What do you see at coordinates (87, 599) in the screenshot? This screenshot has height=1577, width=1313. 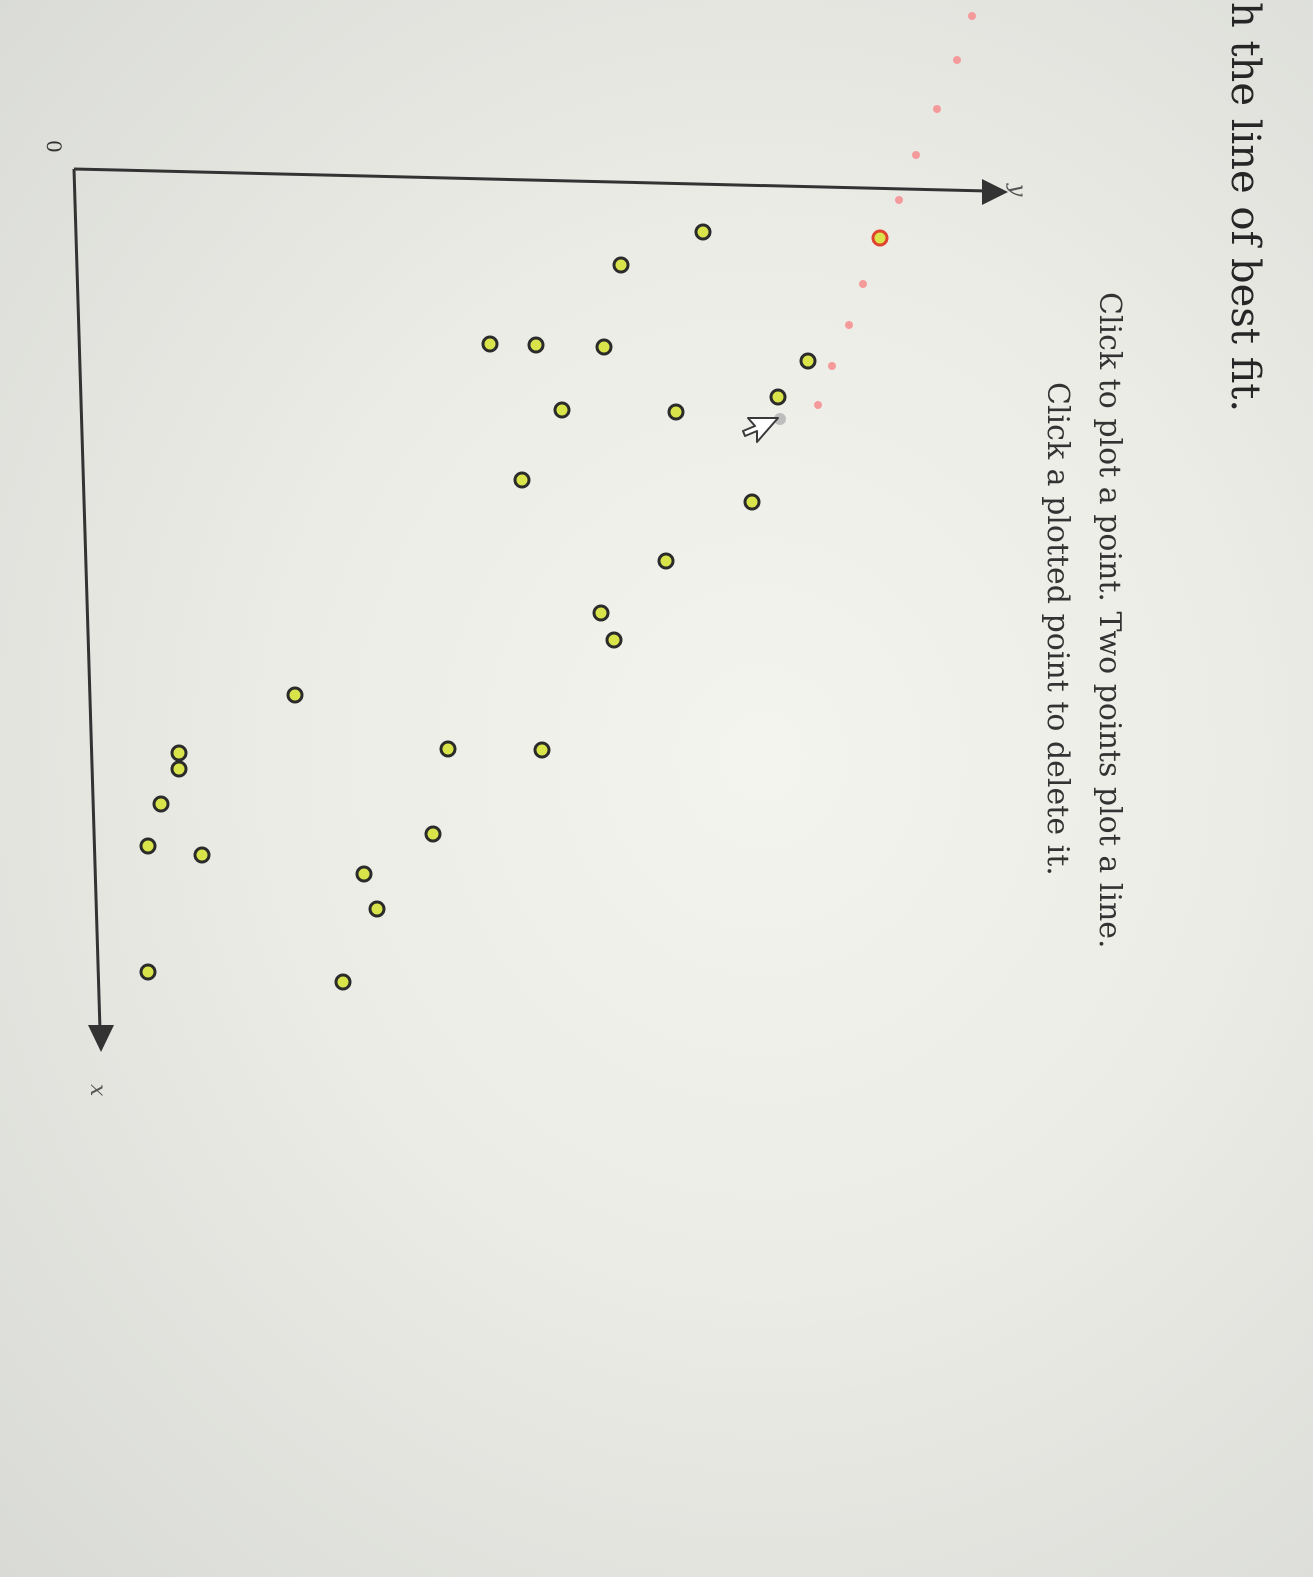 I see `x-axis-line` at bounding box center [87, 599].